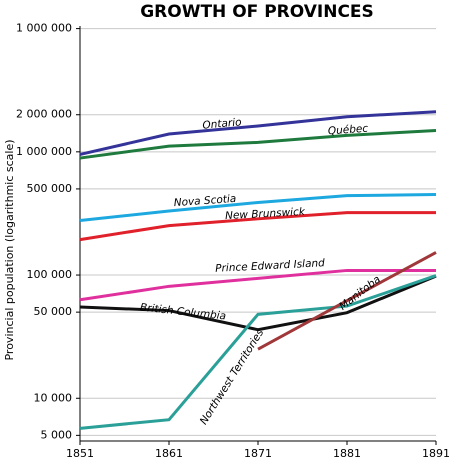 The height and width of the screenshot is (461, 451). What do you see at coordinates (169, 453) in the screenshot?
I see `x-tick-label: 1861` at bounding box center [169, 453].